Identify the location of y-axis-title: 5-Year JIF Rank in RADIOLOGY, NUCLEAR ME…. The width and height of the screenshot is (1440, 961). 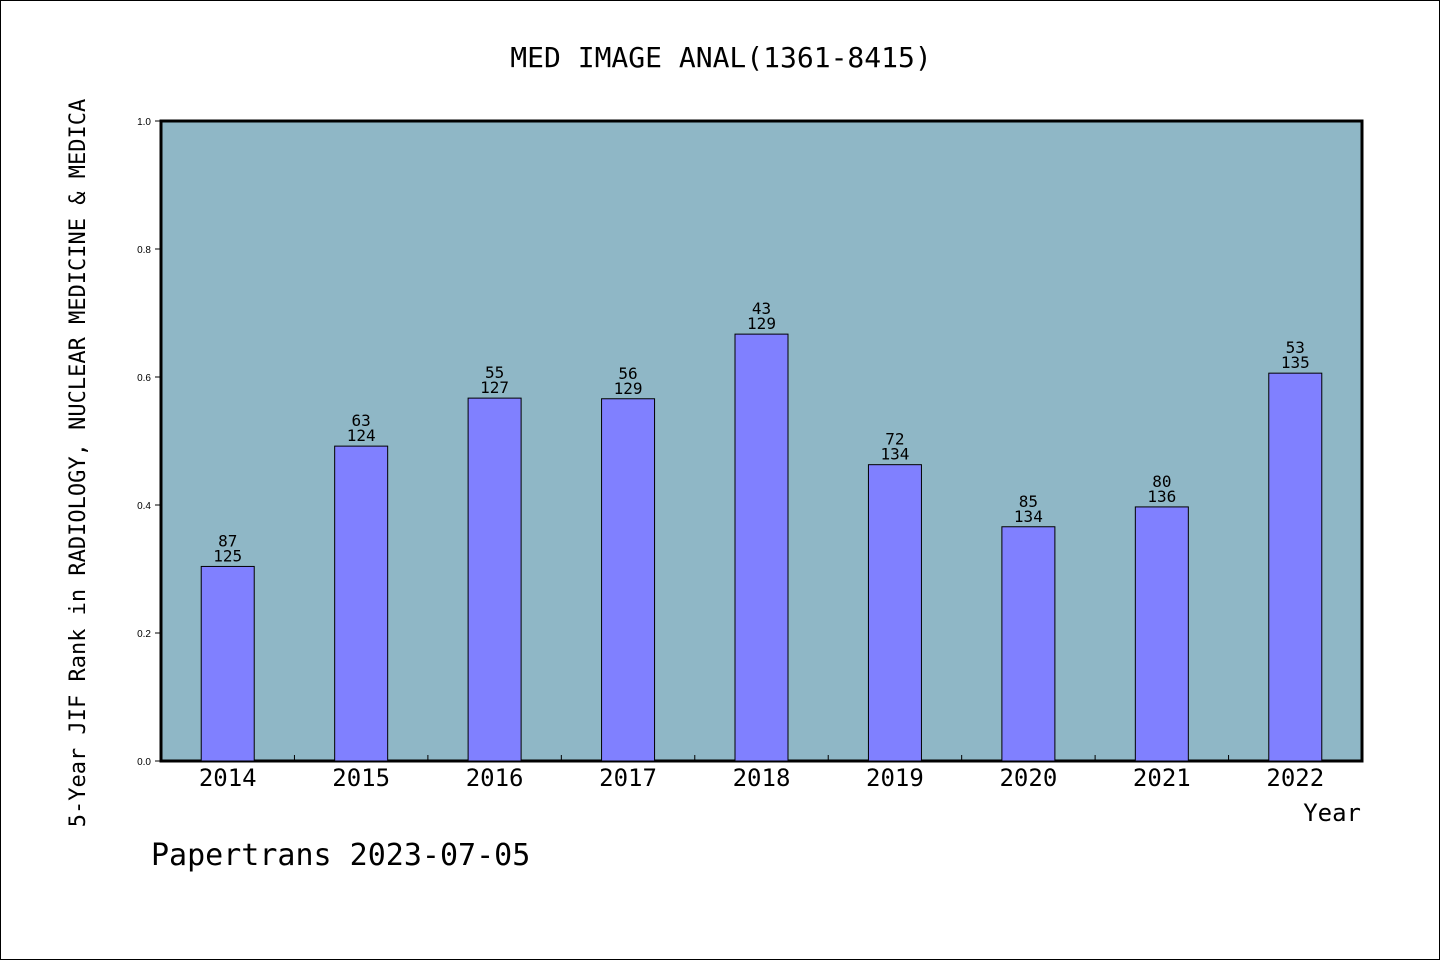
(78, 463).